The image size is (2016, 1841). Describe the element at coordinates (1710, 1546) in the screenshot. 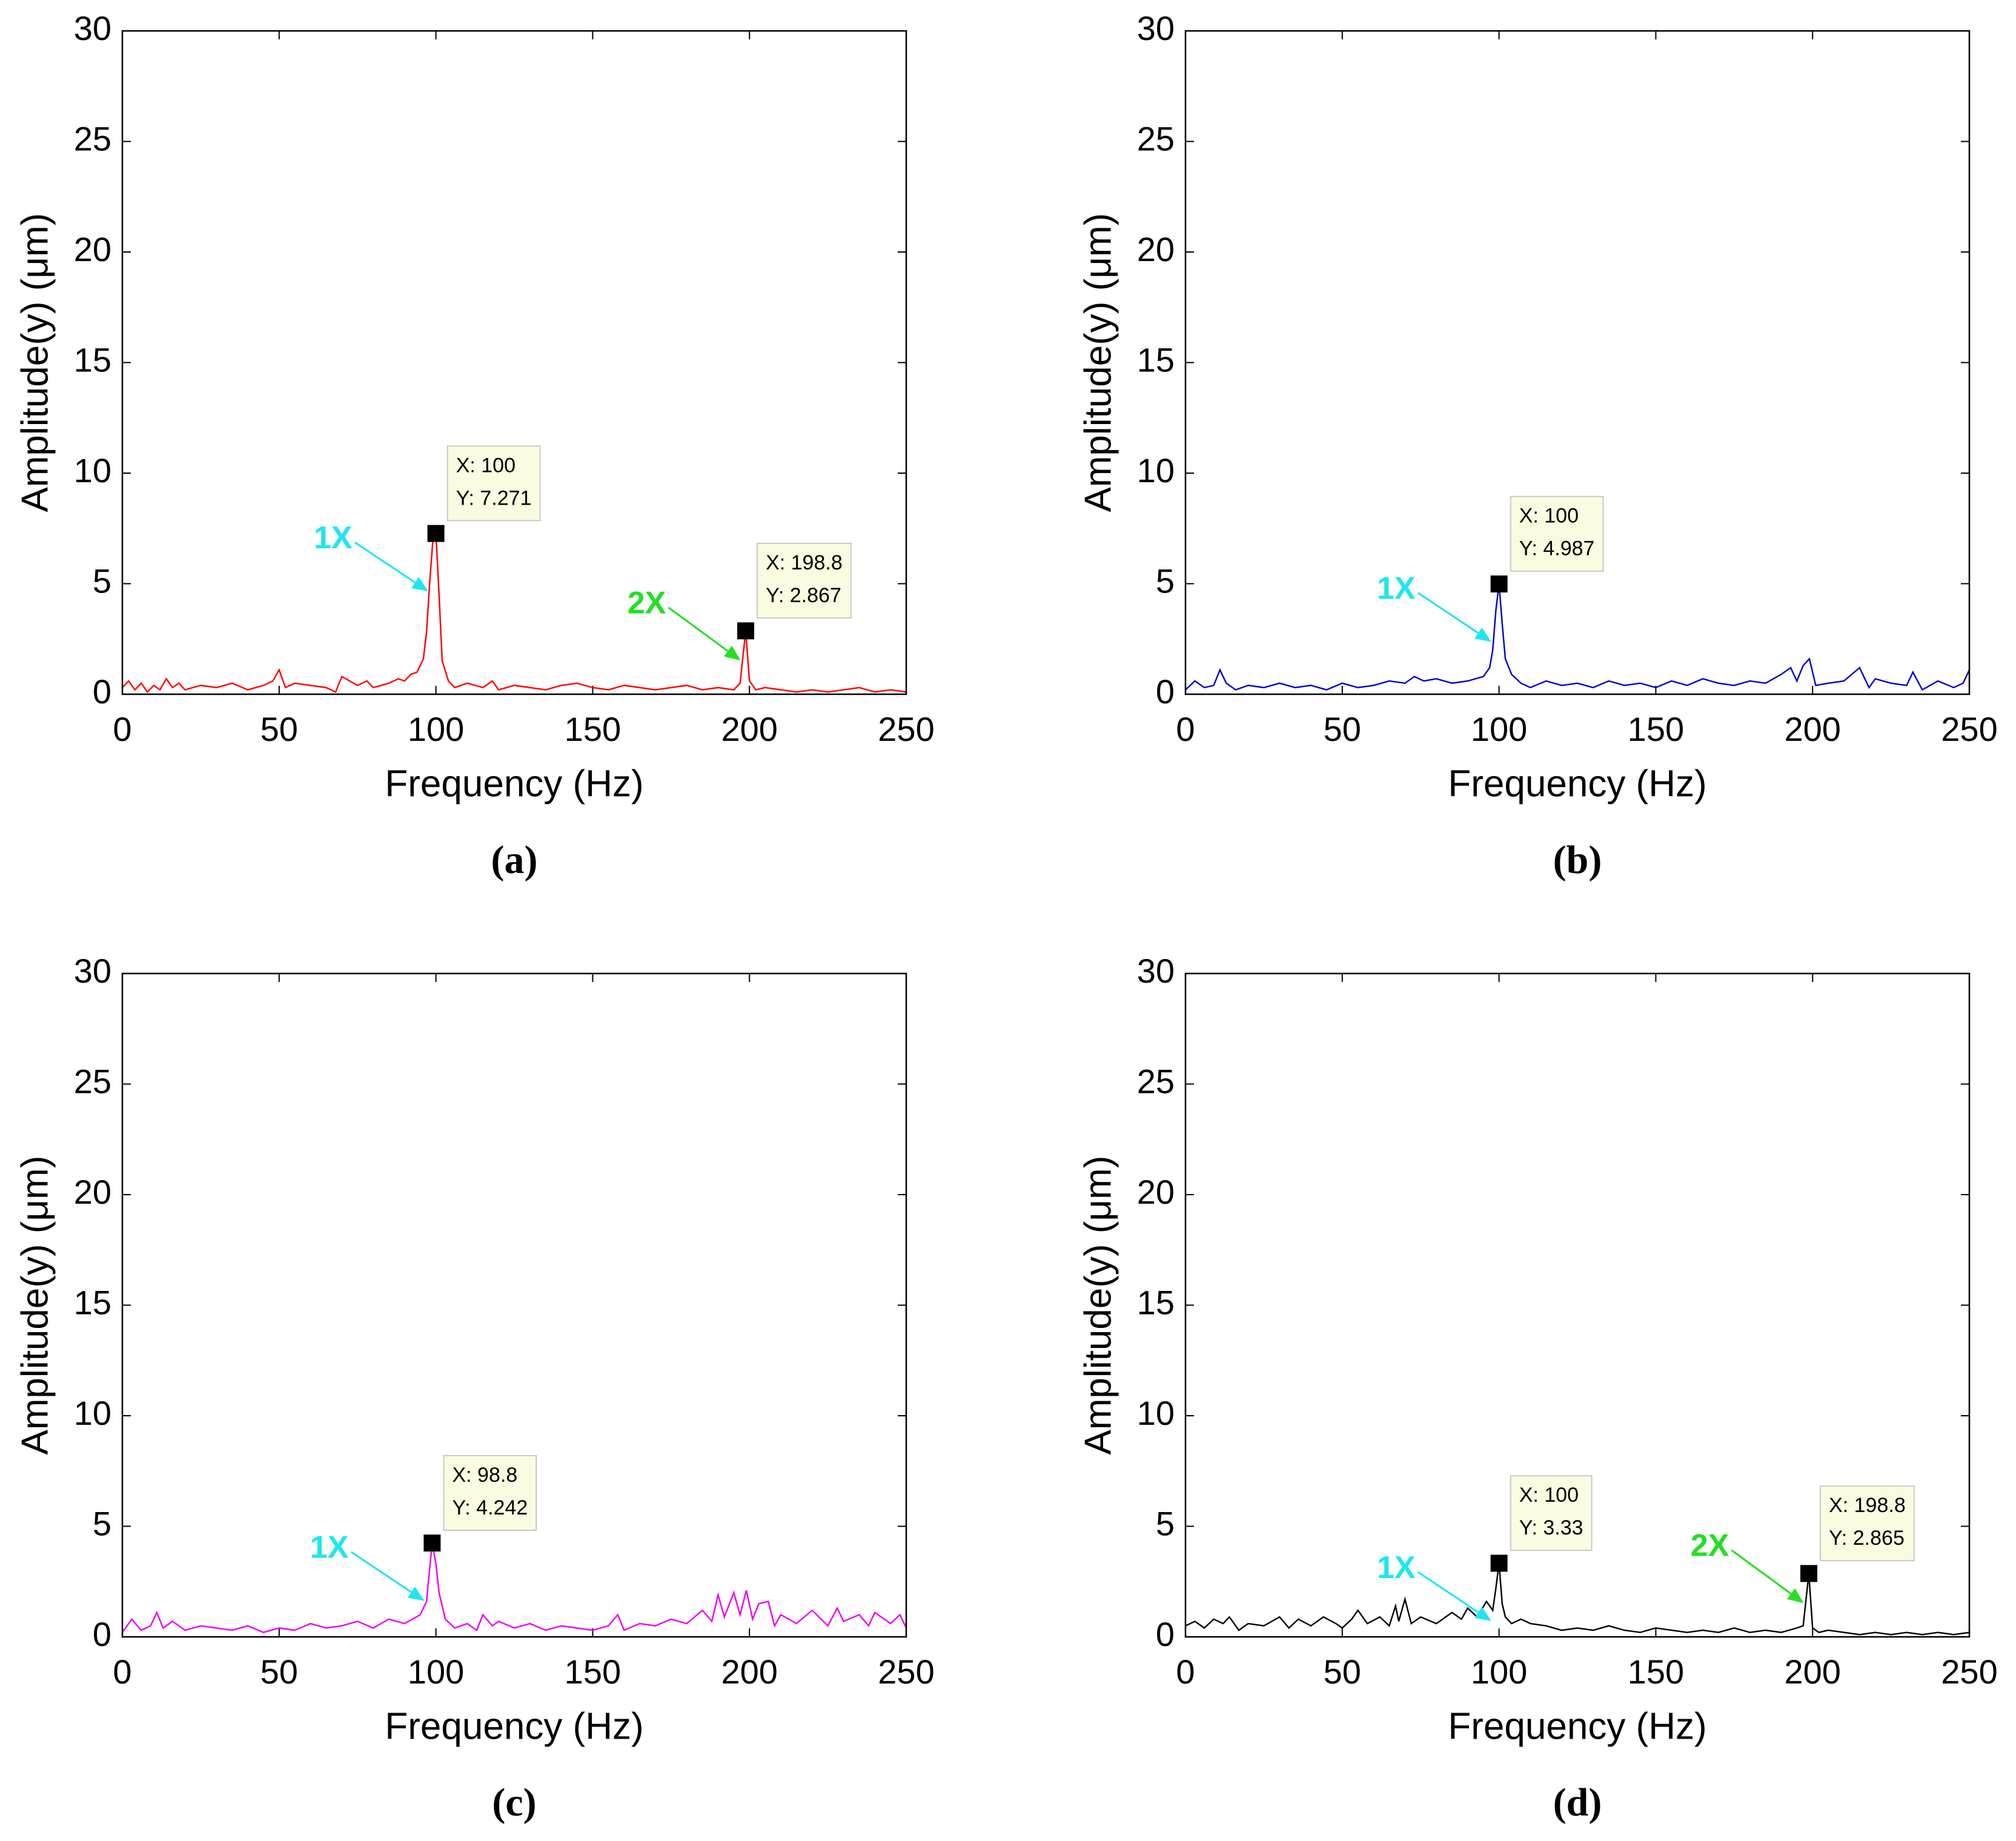

I see `annotation-label: 2X` at that location.